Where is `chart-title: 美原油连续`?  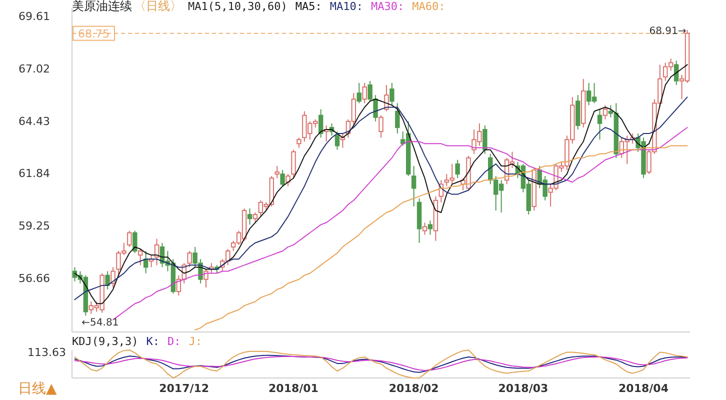
chart-title: 美原油连续 is located at coordinates (102, 6).